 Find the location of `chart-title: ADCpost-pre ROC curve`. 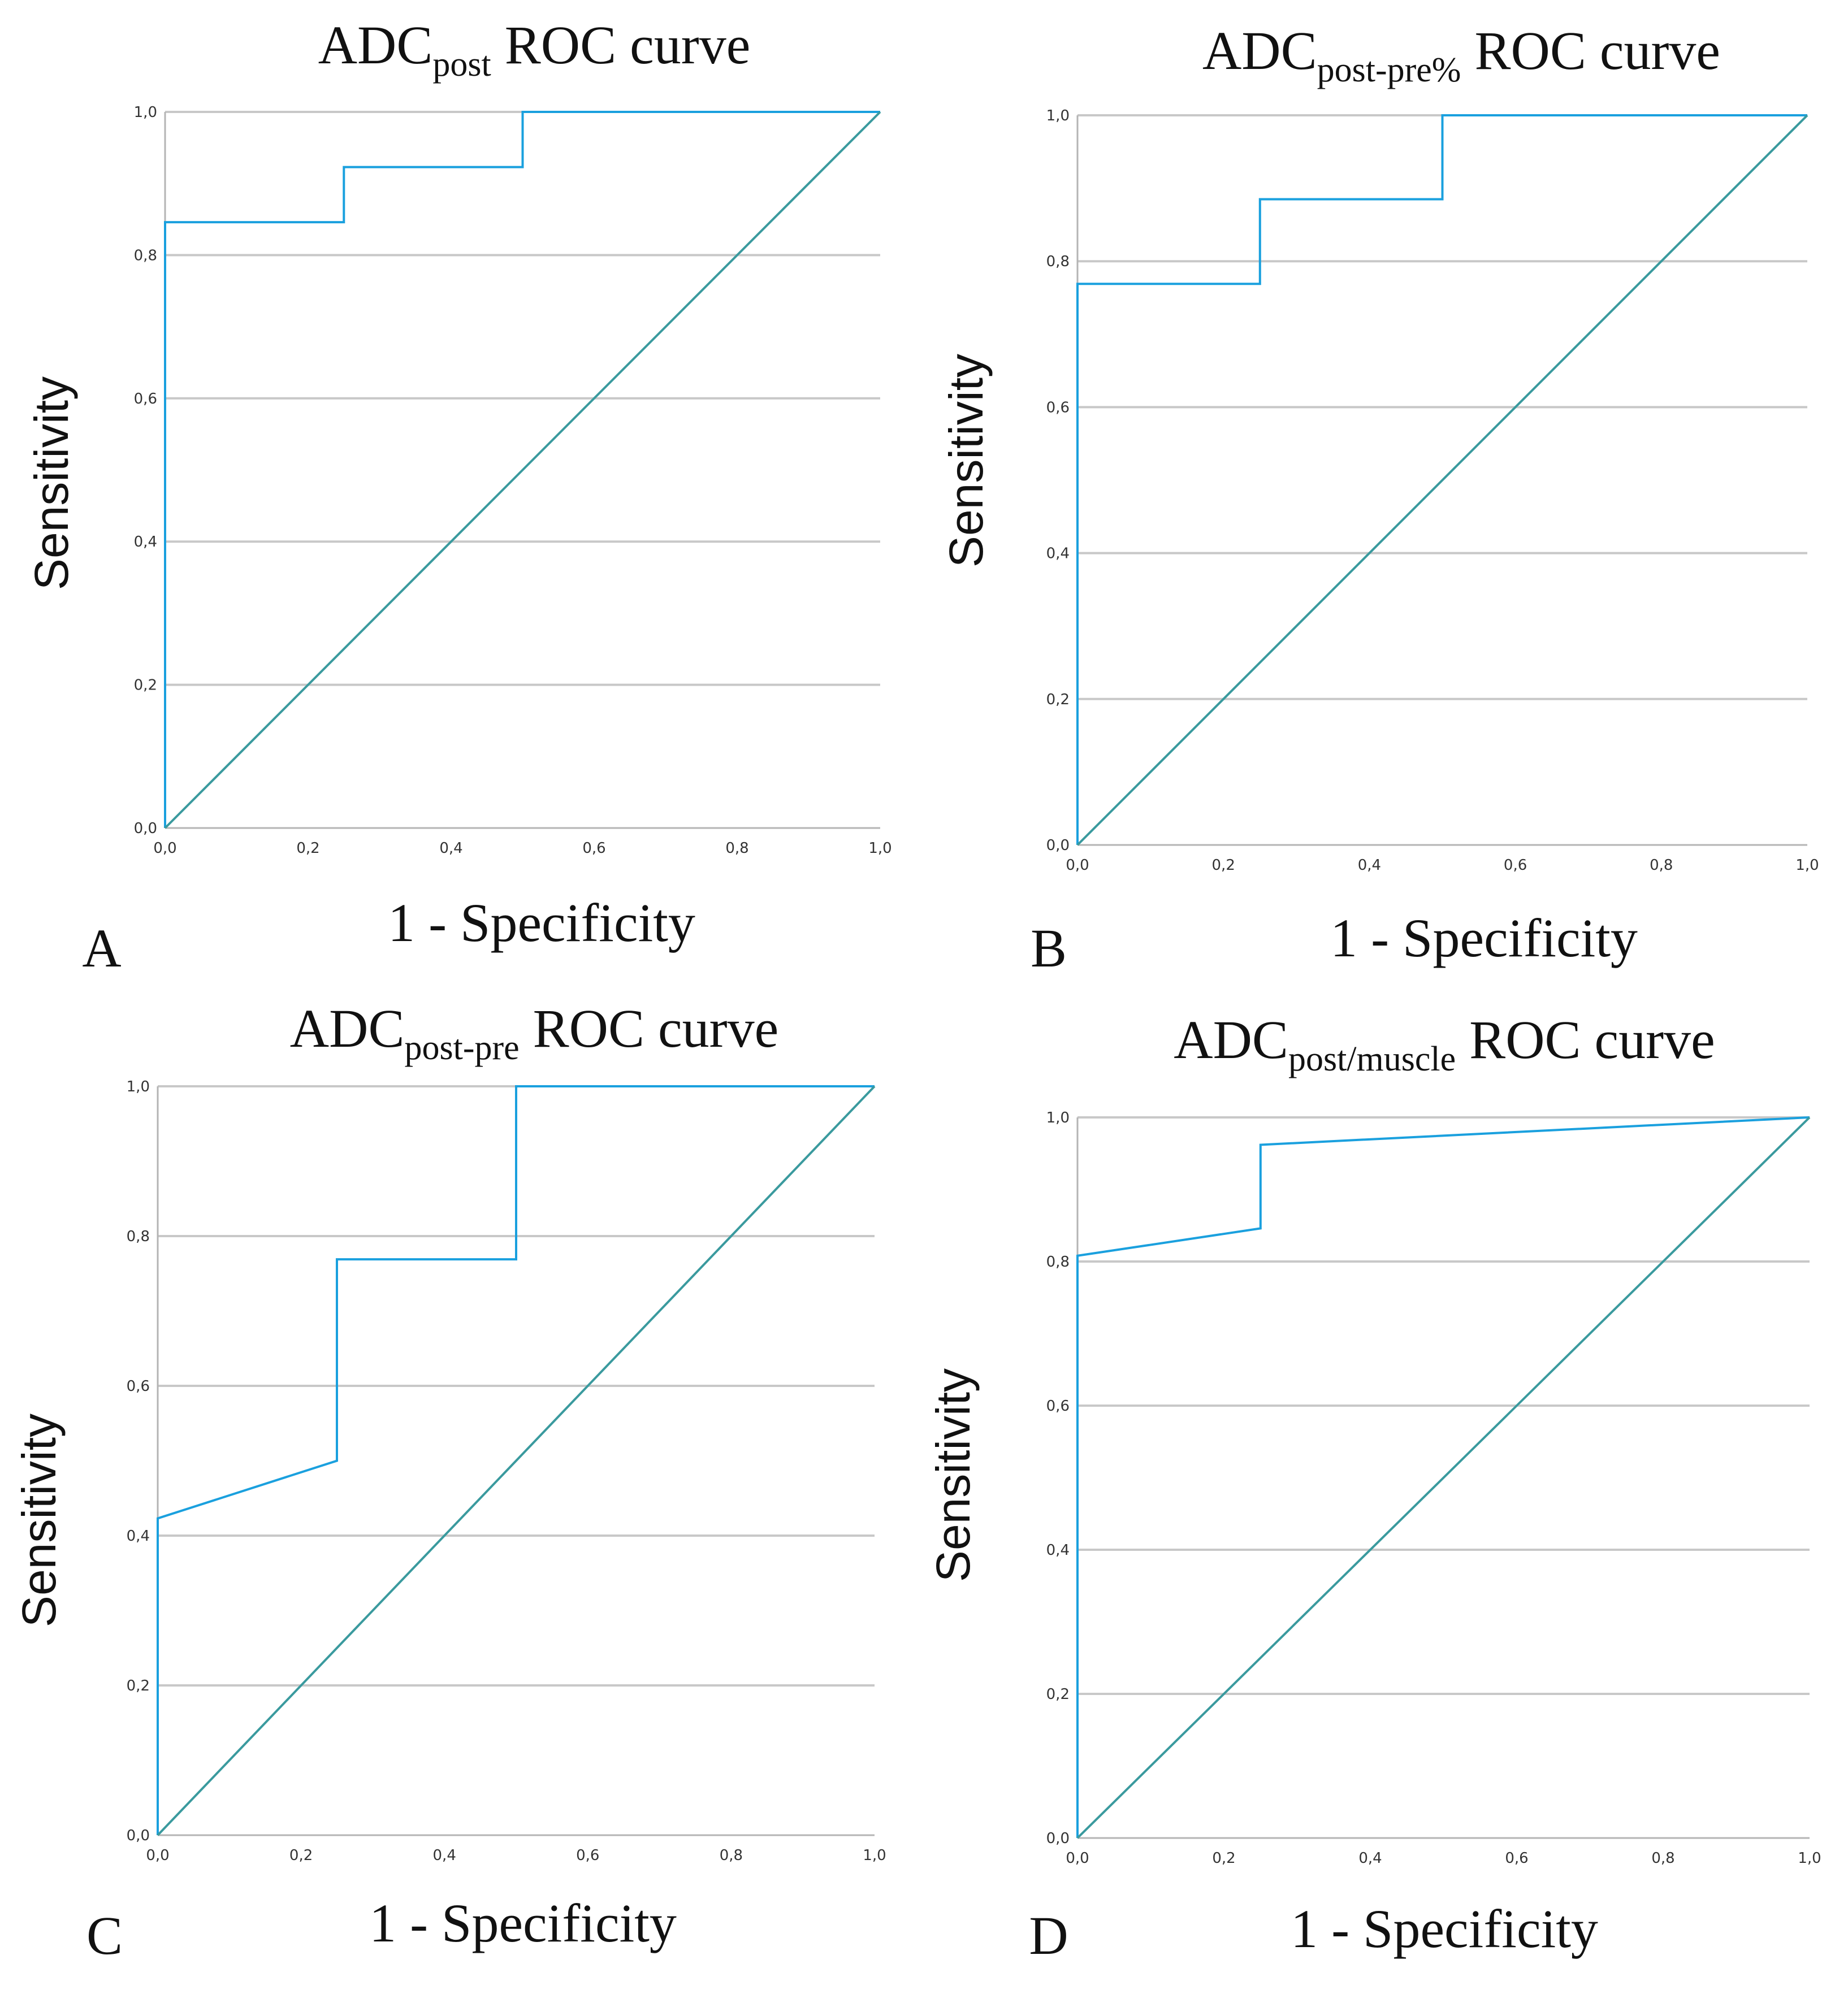

chart-title: ADCpost-pre ROC curve is located at coordinates (534, 1032).